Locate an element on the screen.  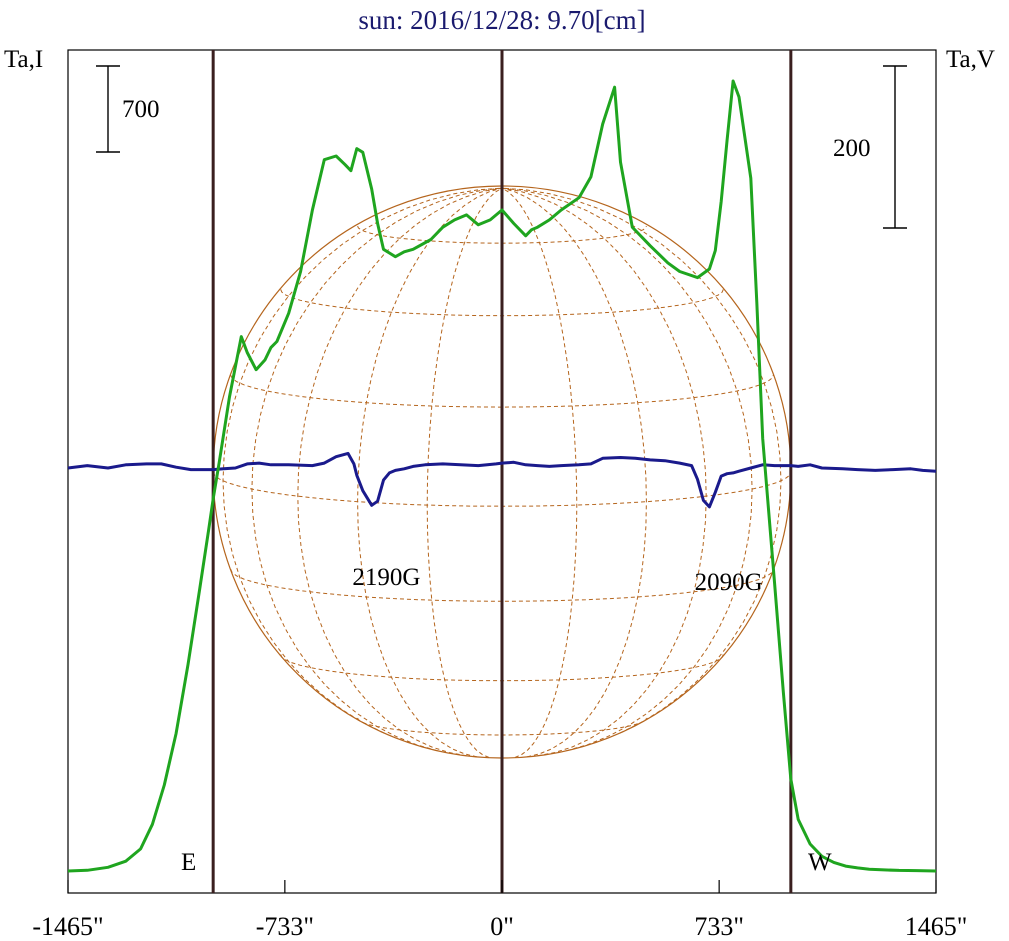
x-tick-label: 1465" is located at coordinates (936, 926).